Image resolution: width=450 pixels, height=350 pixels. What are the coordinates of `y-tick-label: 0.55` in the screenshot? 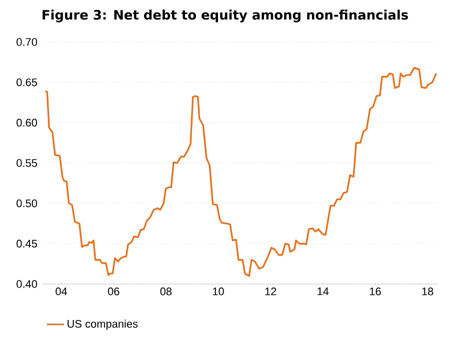 It's located at (27, 163).